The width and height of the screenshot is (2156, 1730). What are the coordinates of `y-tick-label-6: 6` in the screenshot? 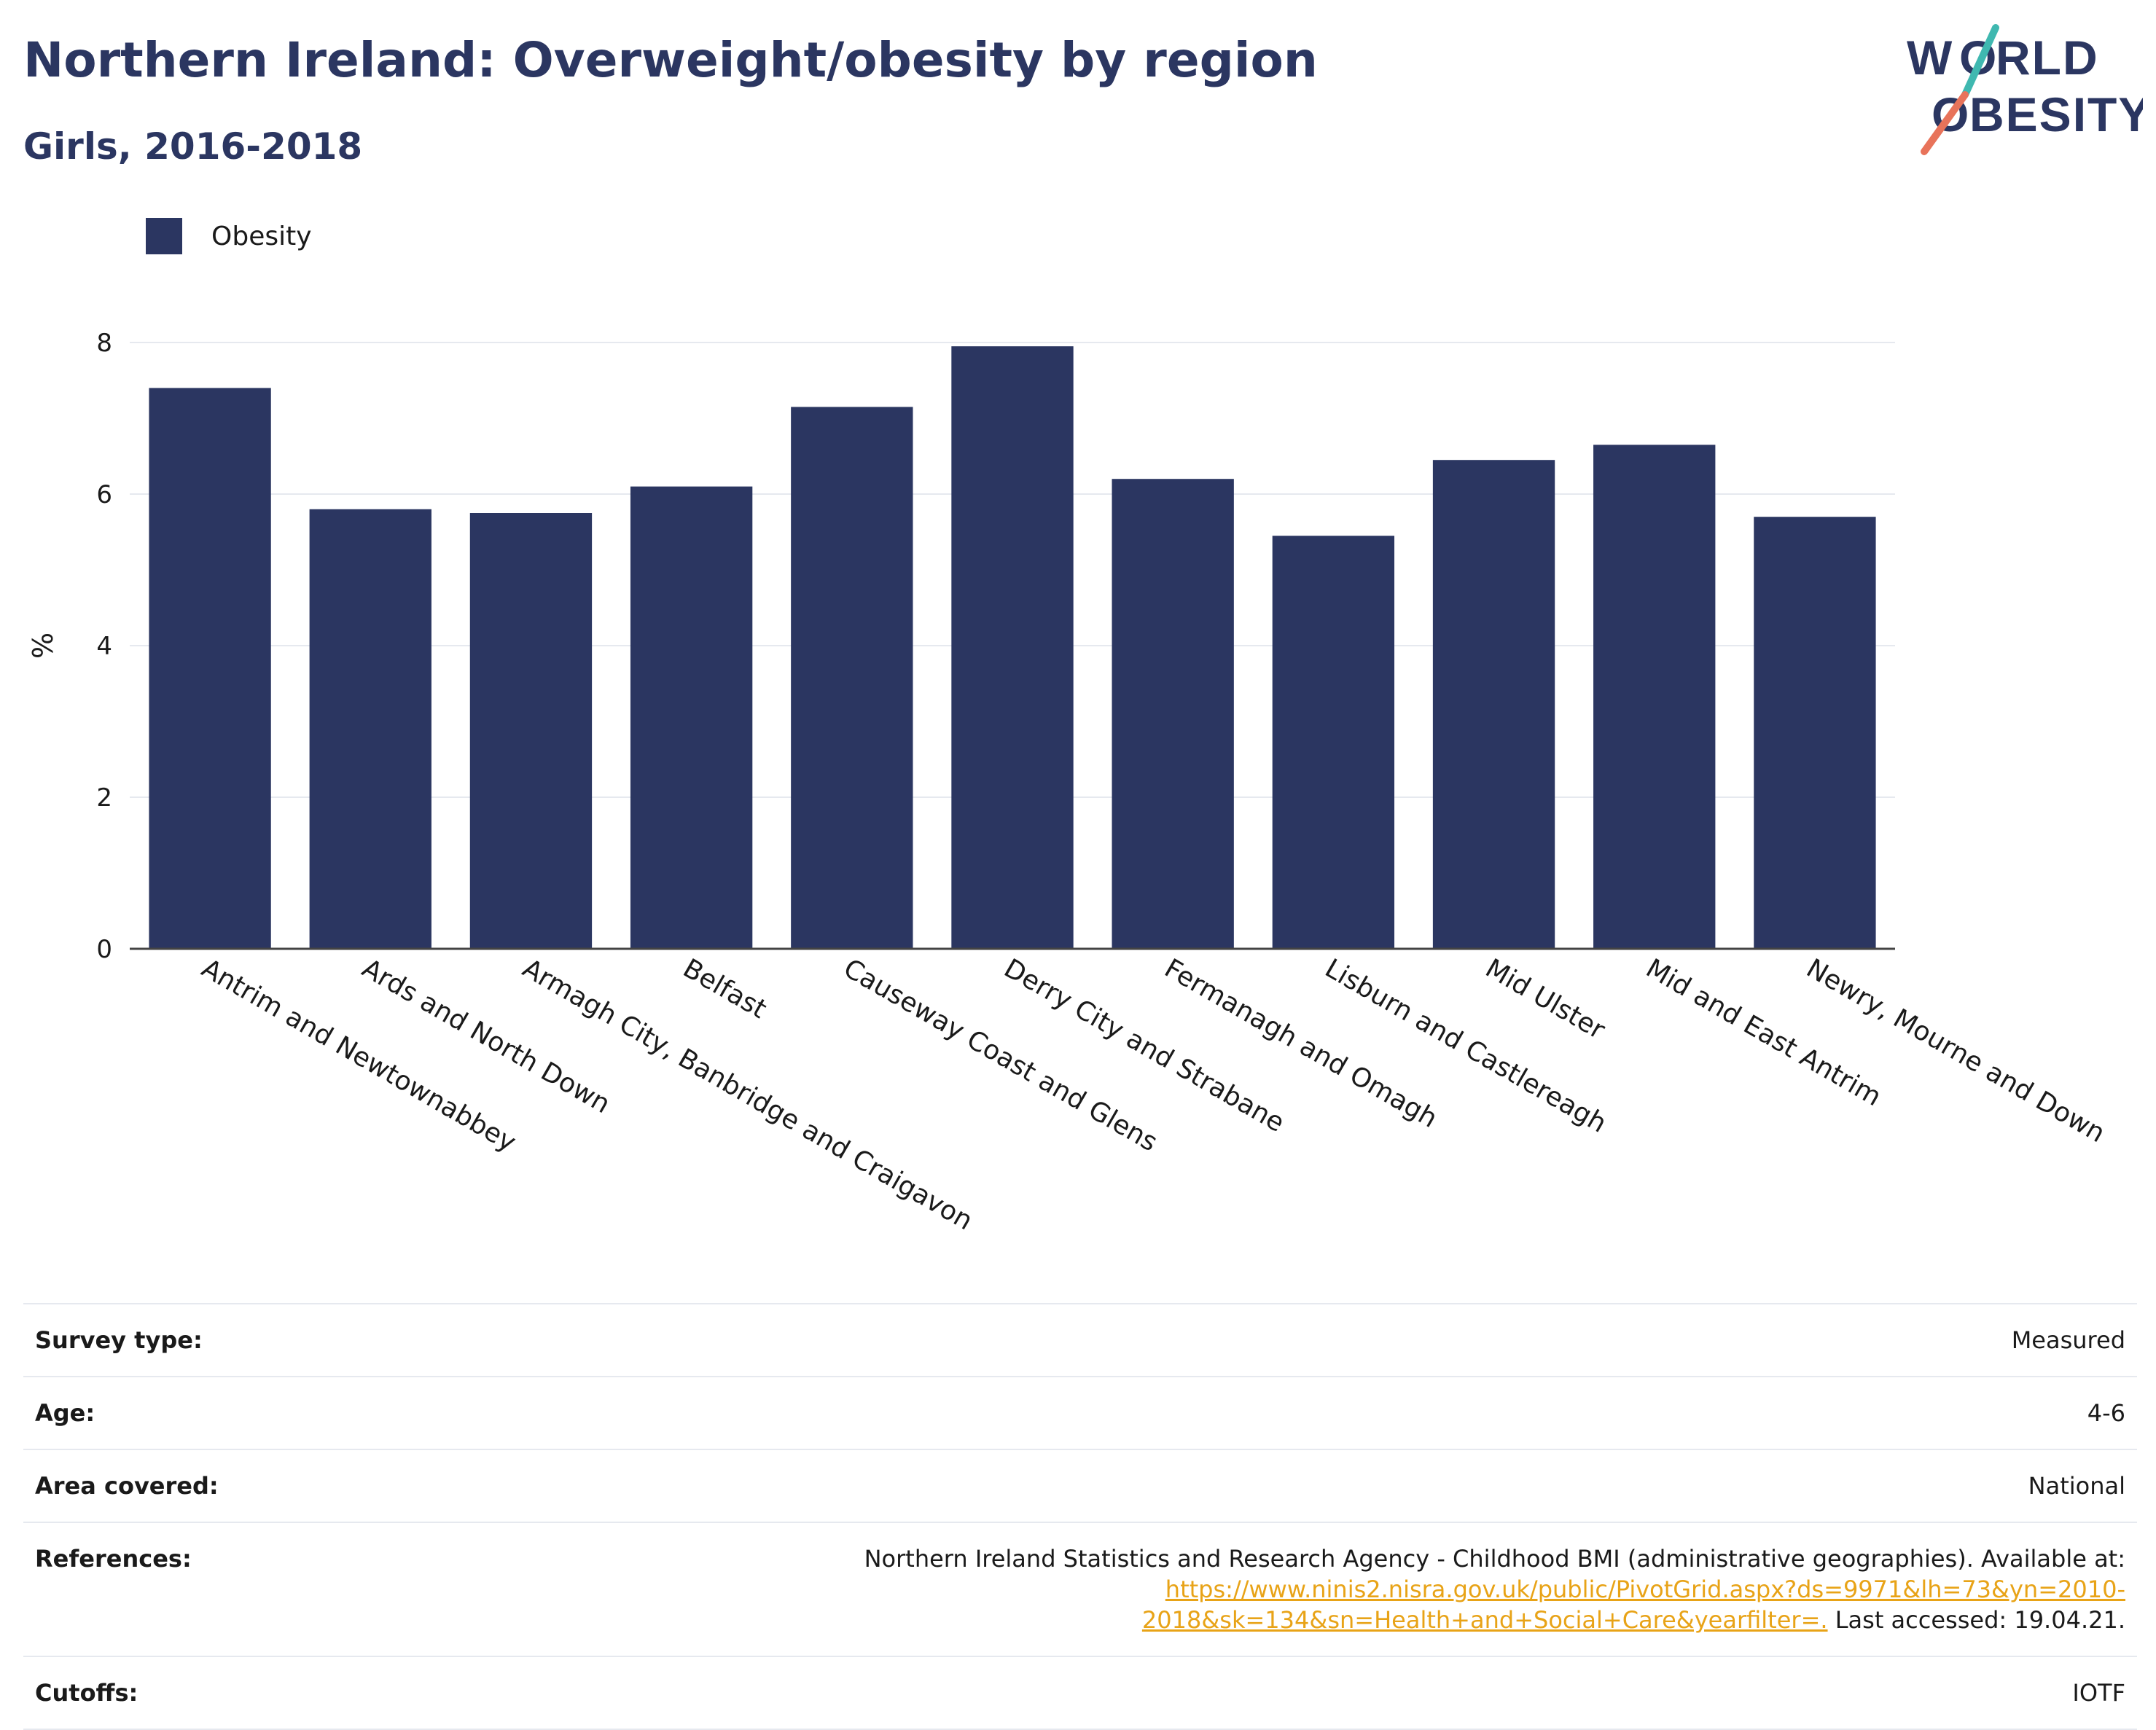 It's located at (104, 494).